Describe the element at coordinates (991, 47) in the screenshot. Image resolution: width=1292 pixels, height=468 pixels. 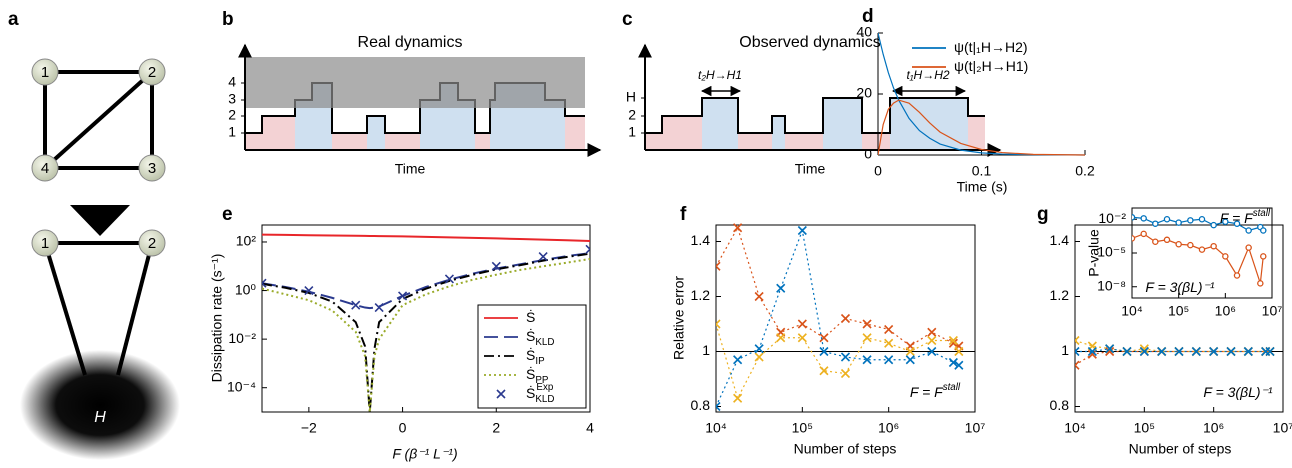
I see `text-part: ψ(t|₁H→H2)` at that location.